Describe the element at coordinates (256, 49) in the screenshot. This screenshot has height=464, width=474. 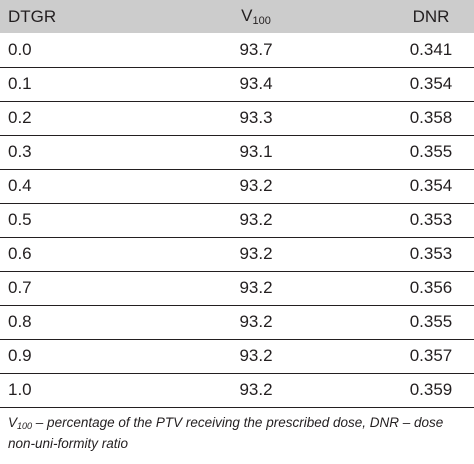
I see `cell-v100: 93.7` at that location.